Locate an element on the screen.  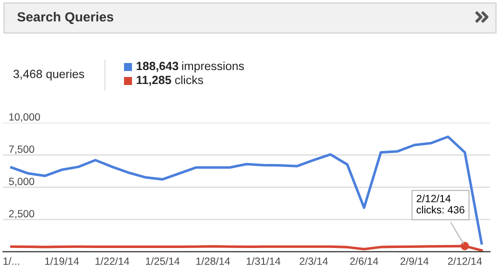
chart-title: Search Queries is located at coordinates (65, 18).